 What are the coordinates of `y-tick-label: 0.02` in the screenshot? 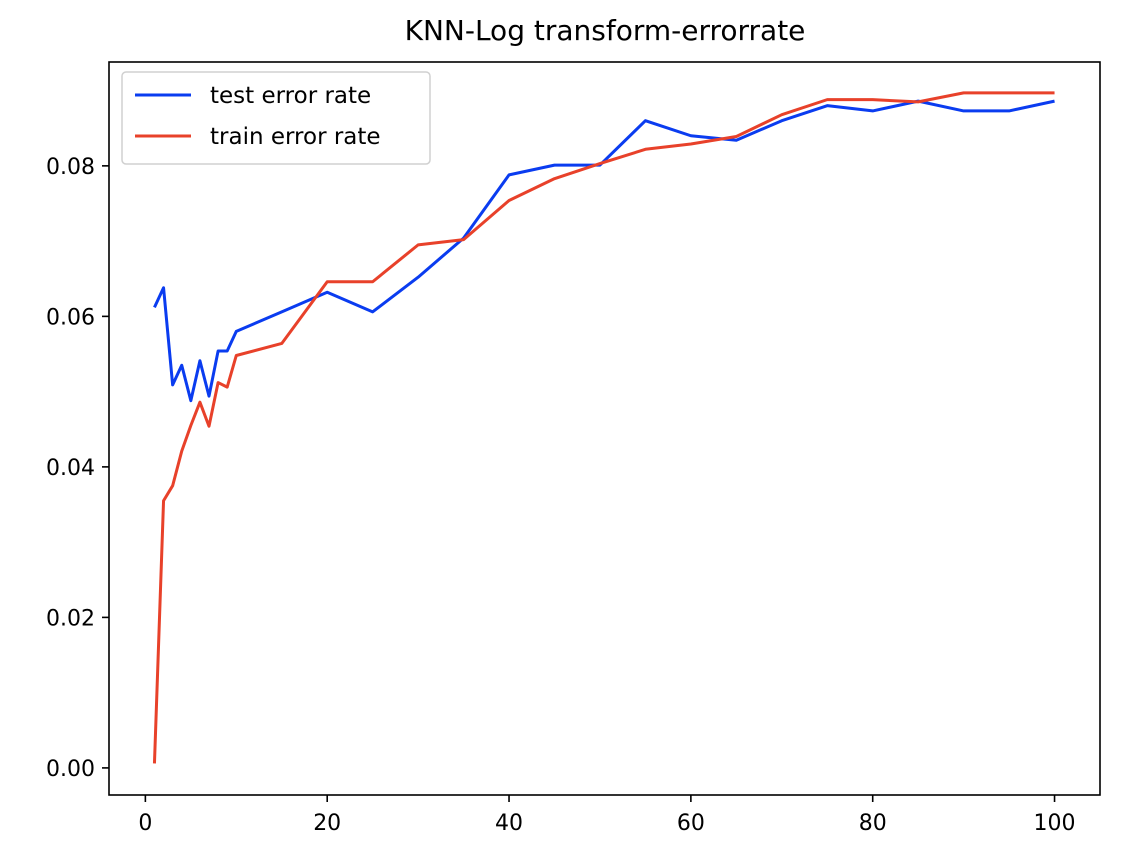 It's located at (70, 618).